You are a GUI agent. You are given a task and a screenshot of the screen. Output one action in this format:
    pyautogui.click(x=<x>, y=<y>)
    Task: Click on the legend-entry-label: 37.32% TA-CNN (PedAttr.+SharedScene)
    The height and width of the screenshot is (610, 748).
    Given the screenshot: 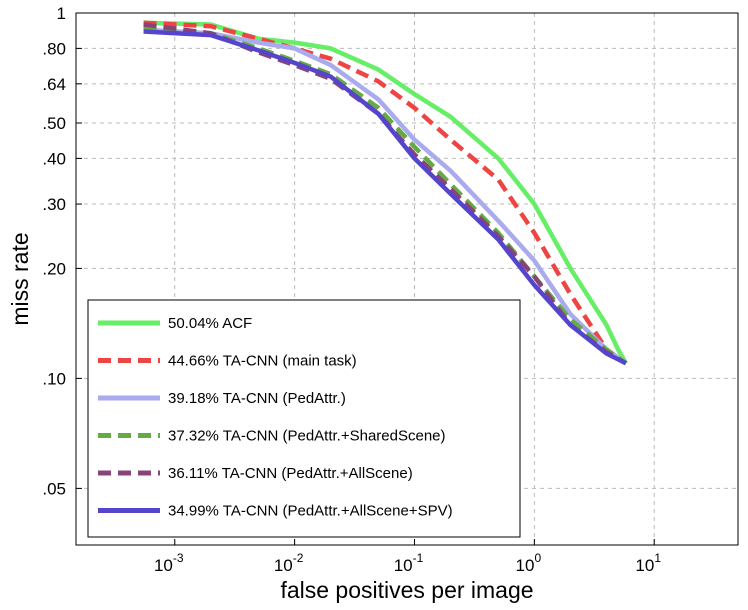 What is the action you would take?
    pyautogui.click(x=307, y=436)
    